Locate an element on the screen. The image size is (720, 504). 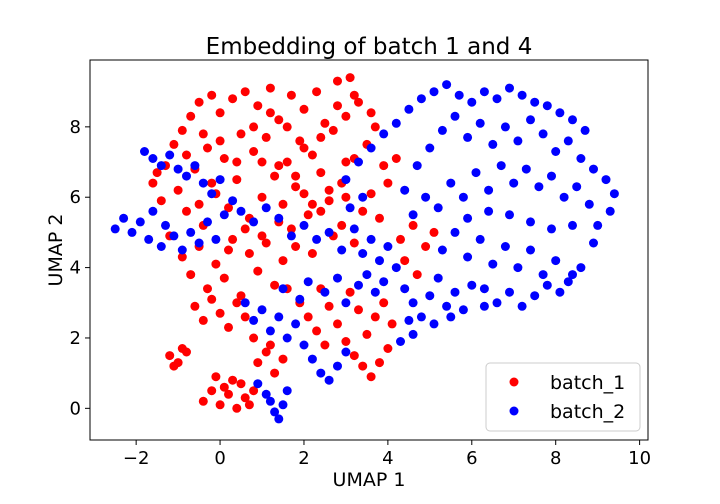
legend-label-batch-1: batch_1 is located at coordinates (587, 383).